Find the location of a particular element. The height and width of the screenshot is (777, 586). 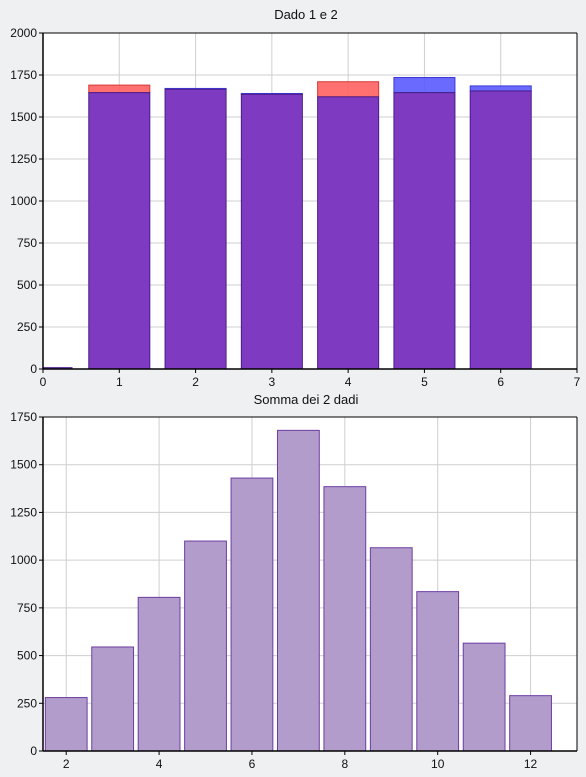

chart-title: Somma dei 2 dadi is located at coordinates (306, 399).